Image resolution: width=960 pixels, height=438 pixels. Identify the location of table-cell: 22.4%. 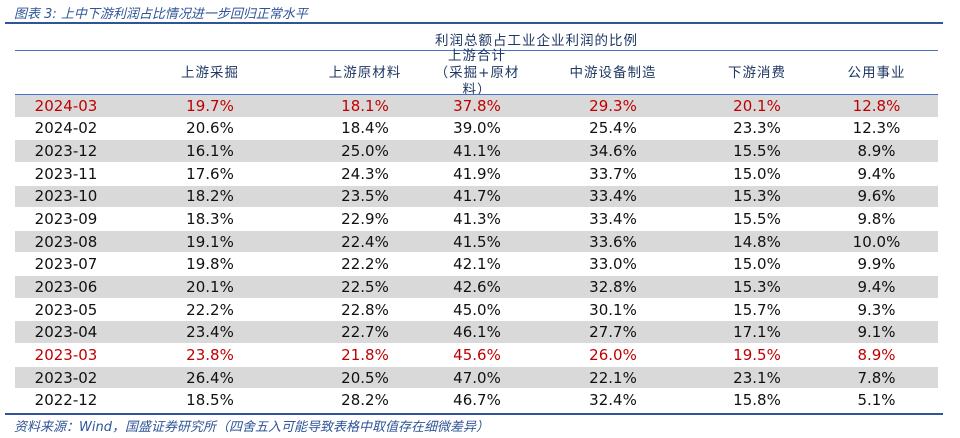
(365, 241).